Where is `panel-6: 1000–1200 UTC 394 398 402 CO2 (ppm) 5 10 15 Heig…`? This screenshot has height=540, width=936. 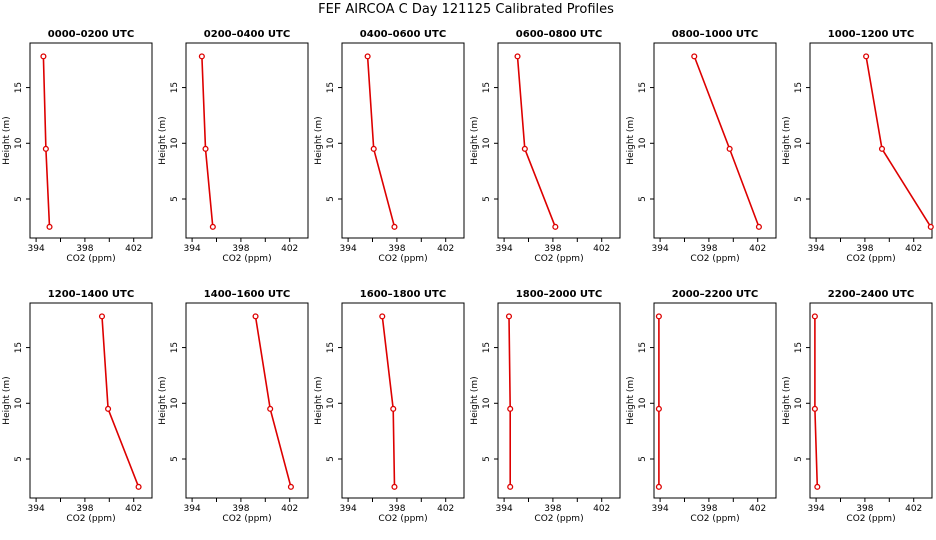
panel-6: 1000–1200 UTC 394 398 402 CO2 (ppm) 5 10 15 Heig… is located at coordinates (858, 146).